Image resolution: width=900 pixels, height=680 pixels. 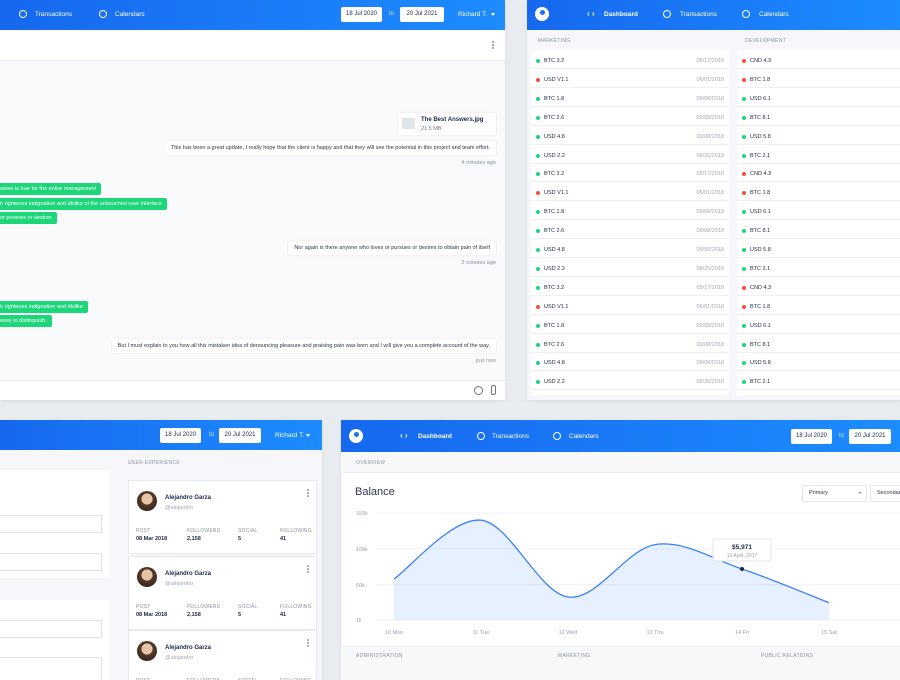 I want to click on item-name: BTC 3.2, so click(x=554, y=174).